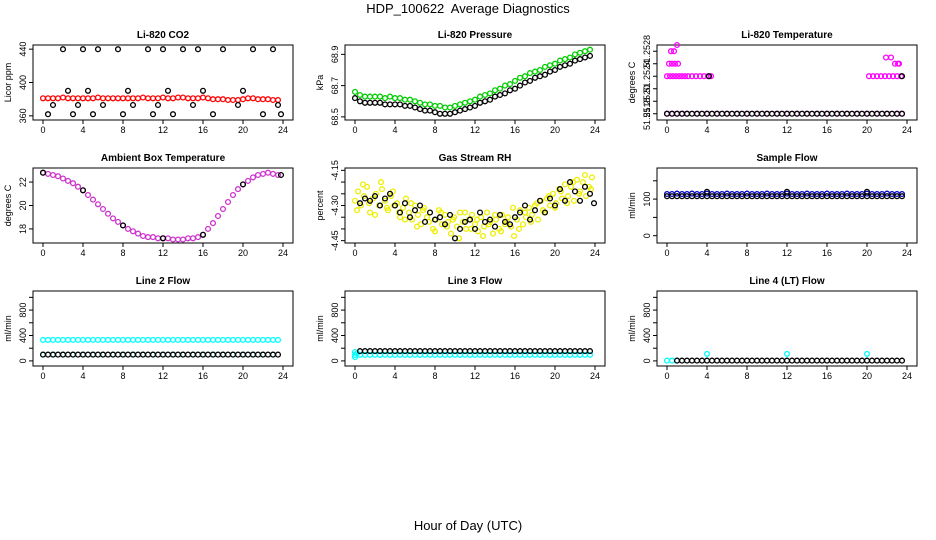 Image resolution: width=936 pixels, height=540 pixels. Describe the element at coordinates (148, 82) in the screenshot. I see `panel-1: Li-820 CO2 0 4 8 12 16 20 24 360 400 440 Licor ppm` at that location.